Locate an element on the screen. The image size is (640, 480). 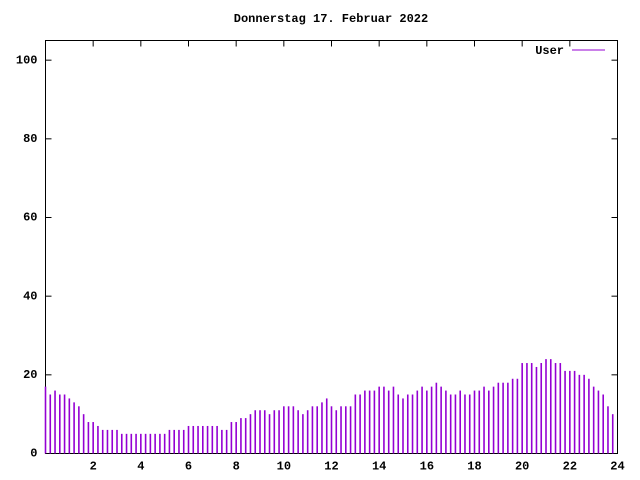
x-tick-label: 22 is located at coordinates (570, 467).